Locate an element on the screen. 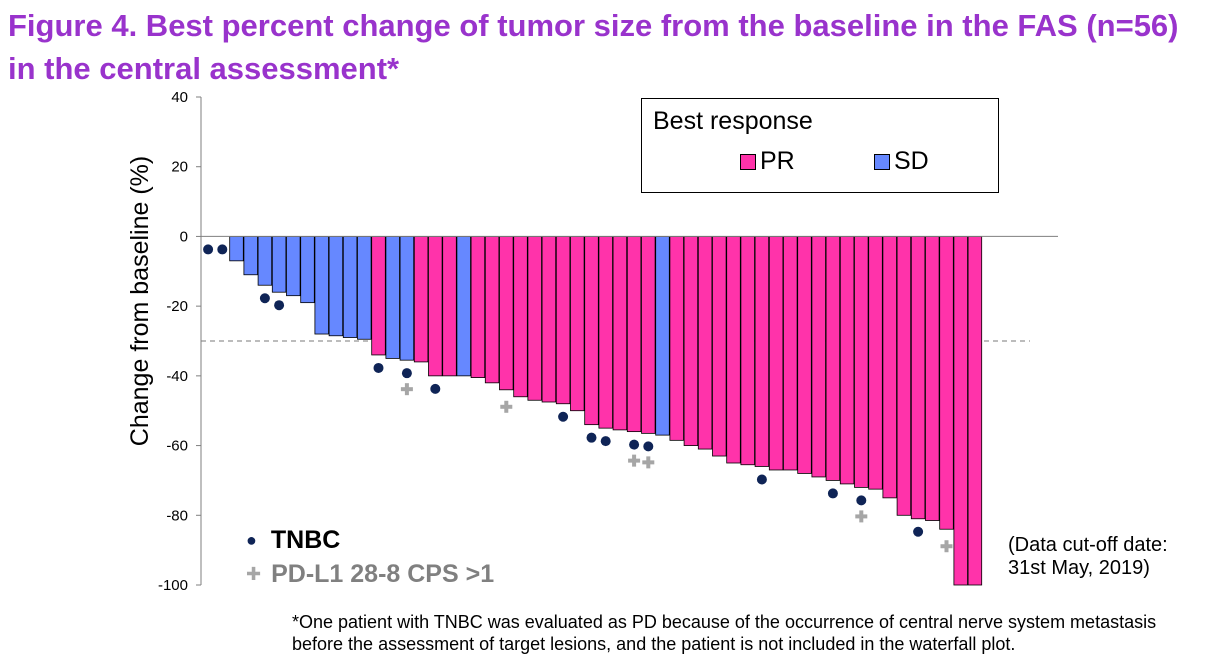 The width and height of the screenshot is (1208, 662). data-cutoff-note: (Data cut-off date: 31st May, 2019) is located at coordinates (1088, 556).